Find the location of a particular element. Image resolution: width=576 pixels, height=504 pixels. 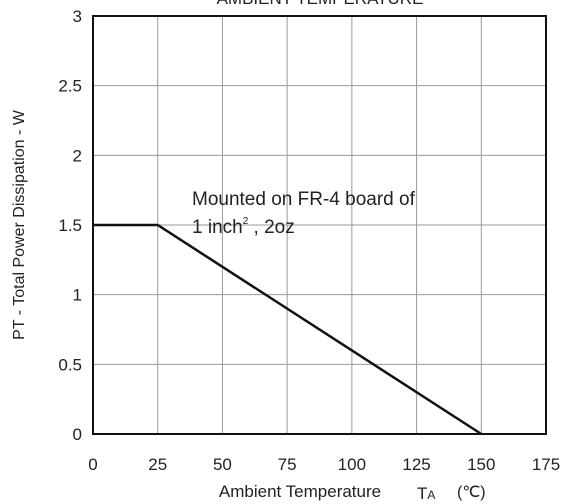

annotation-line-2: 1 inch2 , 2oz is located at coordinates (243, 227).